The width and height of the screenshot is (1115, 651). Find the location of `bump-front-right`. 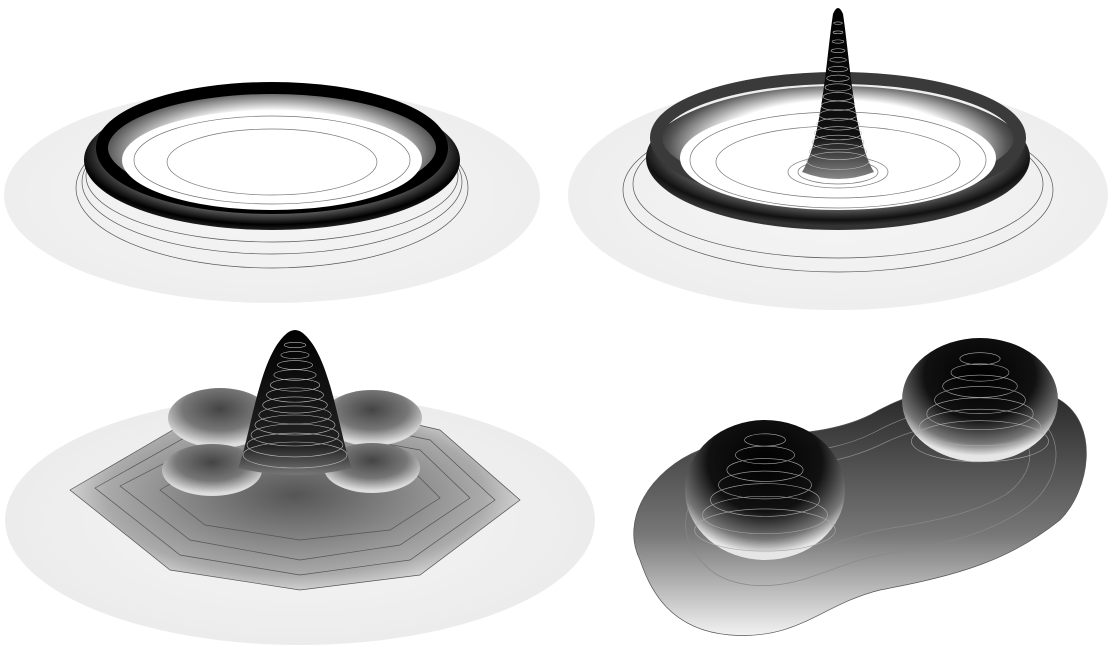

bump-front-right is located at coordinates (372, 468).